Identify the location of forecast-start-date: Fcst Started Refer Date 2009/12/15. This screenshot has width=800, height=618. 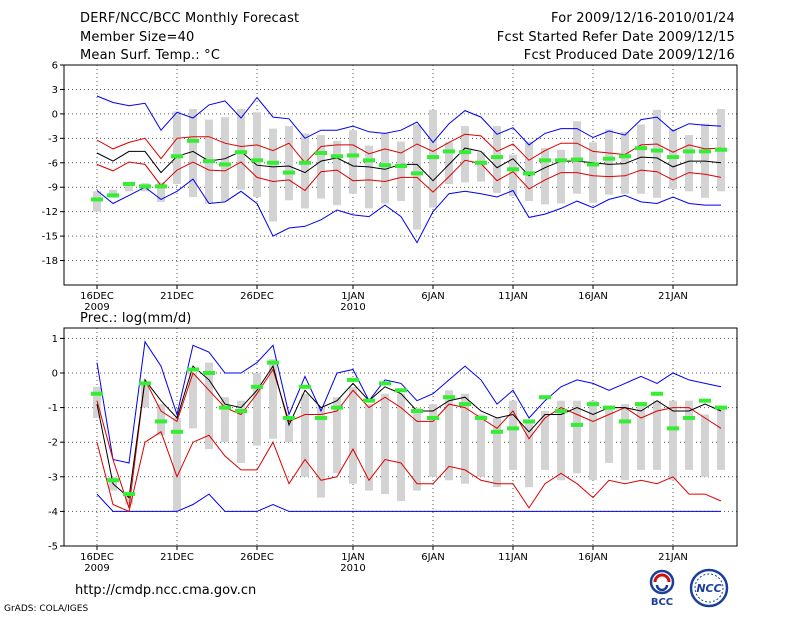
(615, 37).